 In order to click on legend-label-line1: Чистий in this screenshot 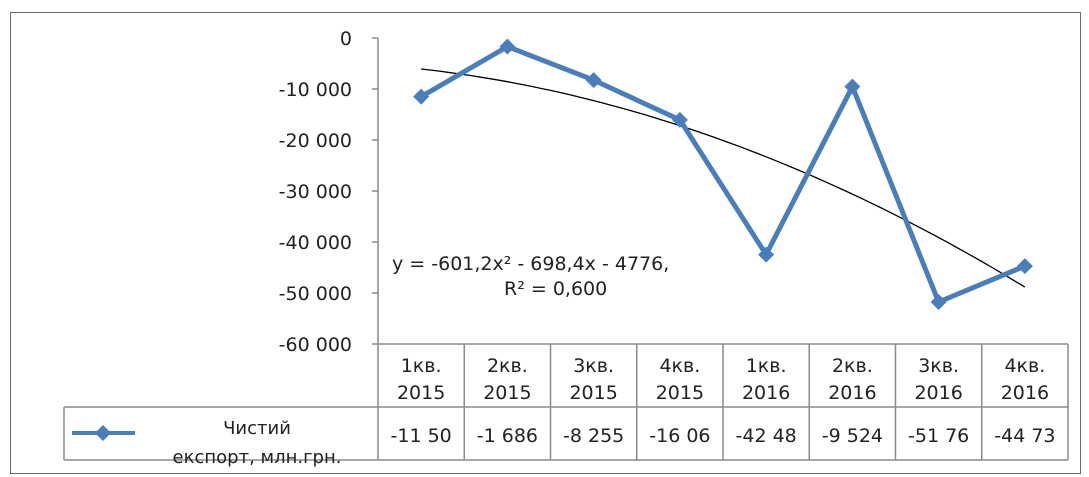, I will do `click(257, 428)`.